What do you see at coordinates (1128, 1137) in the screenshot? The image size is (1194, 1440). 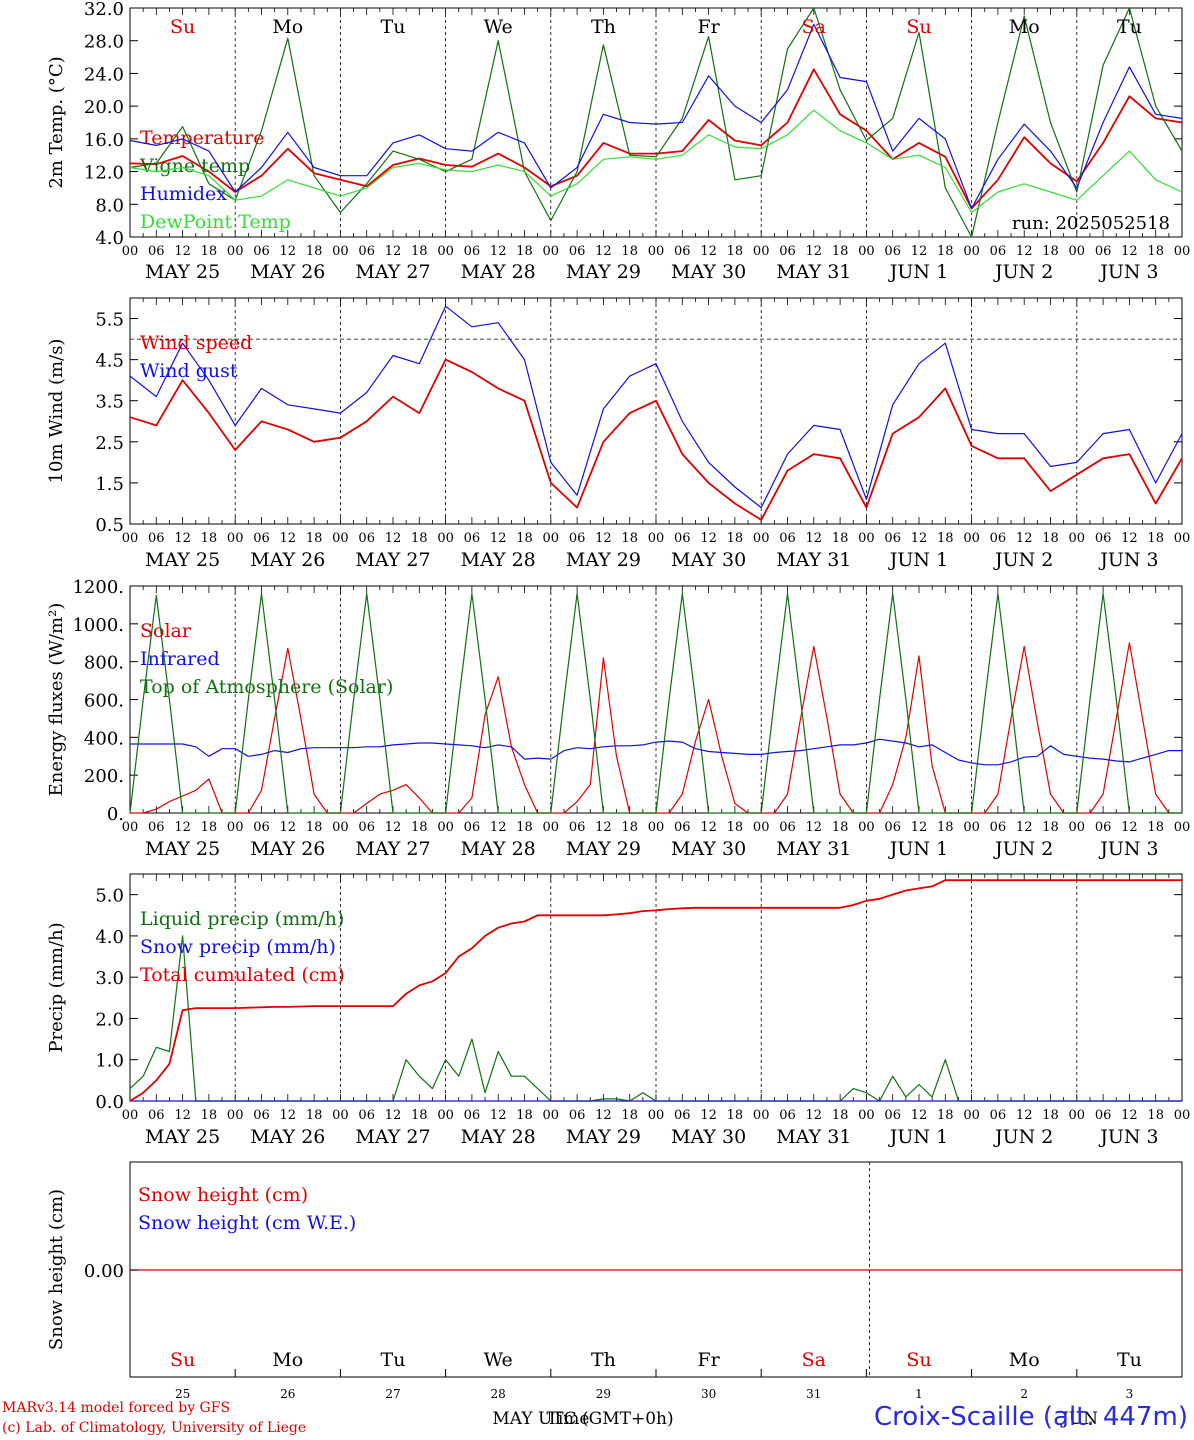 I see `panel-4-day-label: JUN 3` at bounding box center [1128, 1137].